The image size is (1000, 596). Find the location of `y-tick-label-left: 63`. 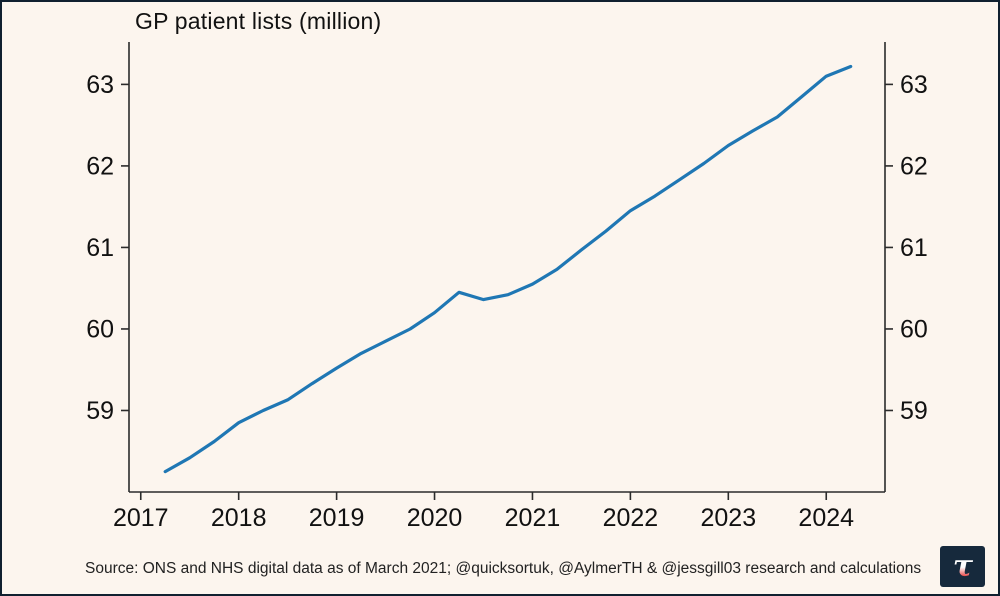

y-tick-label-left: 63 is located at coordinates (100, 85).